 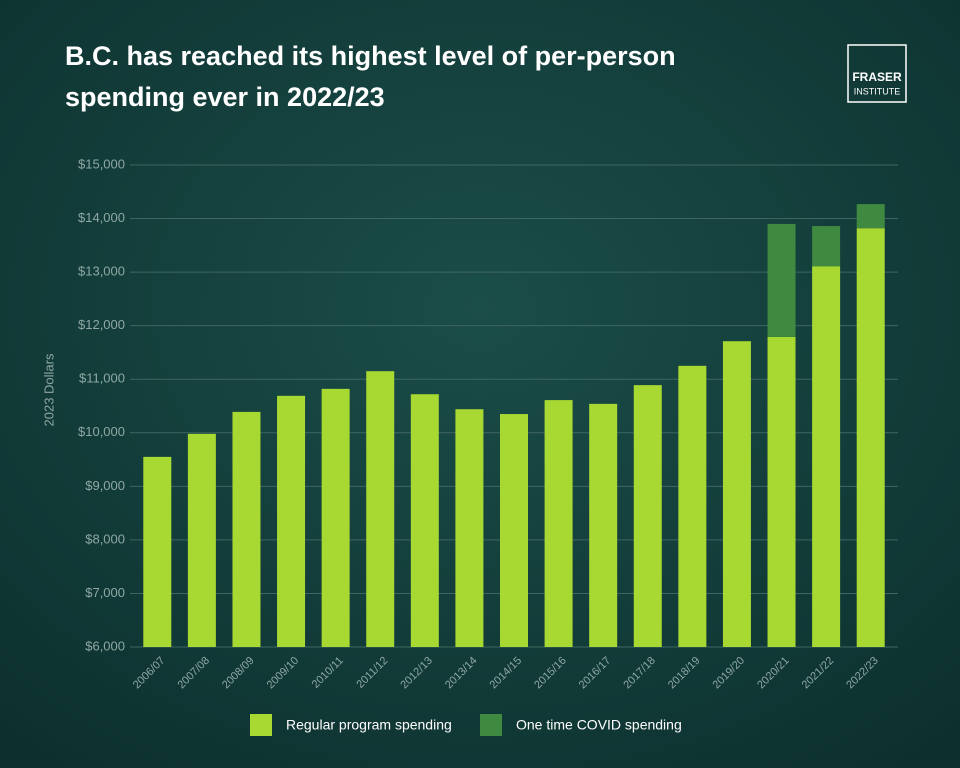 What do you see at coordinates (101, 217) in the screenshot?
I see `y-tick-label: $14,000` at bounding box center [101, 217].